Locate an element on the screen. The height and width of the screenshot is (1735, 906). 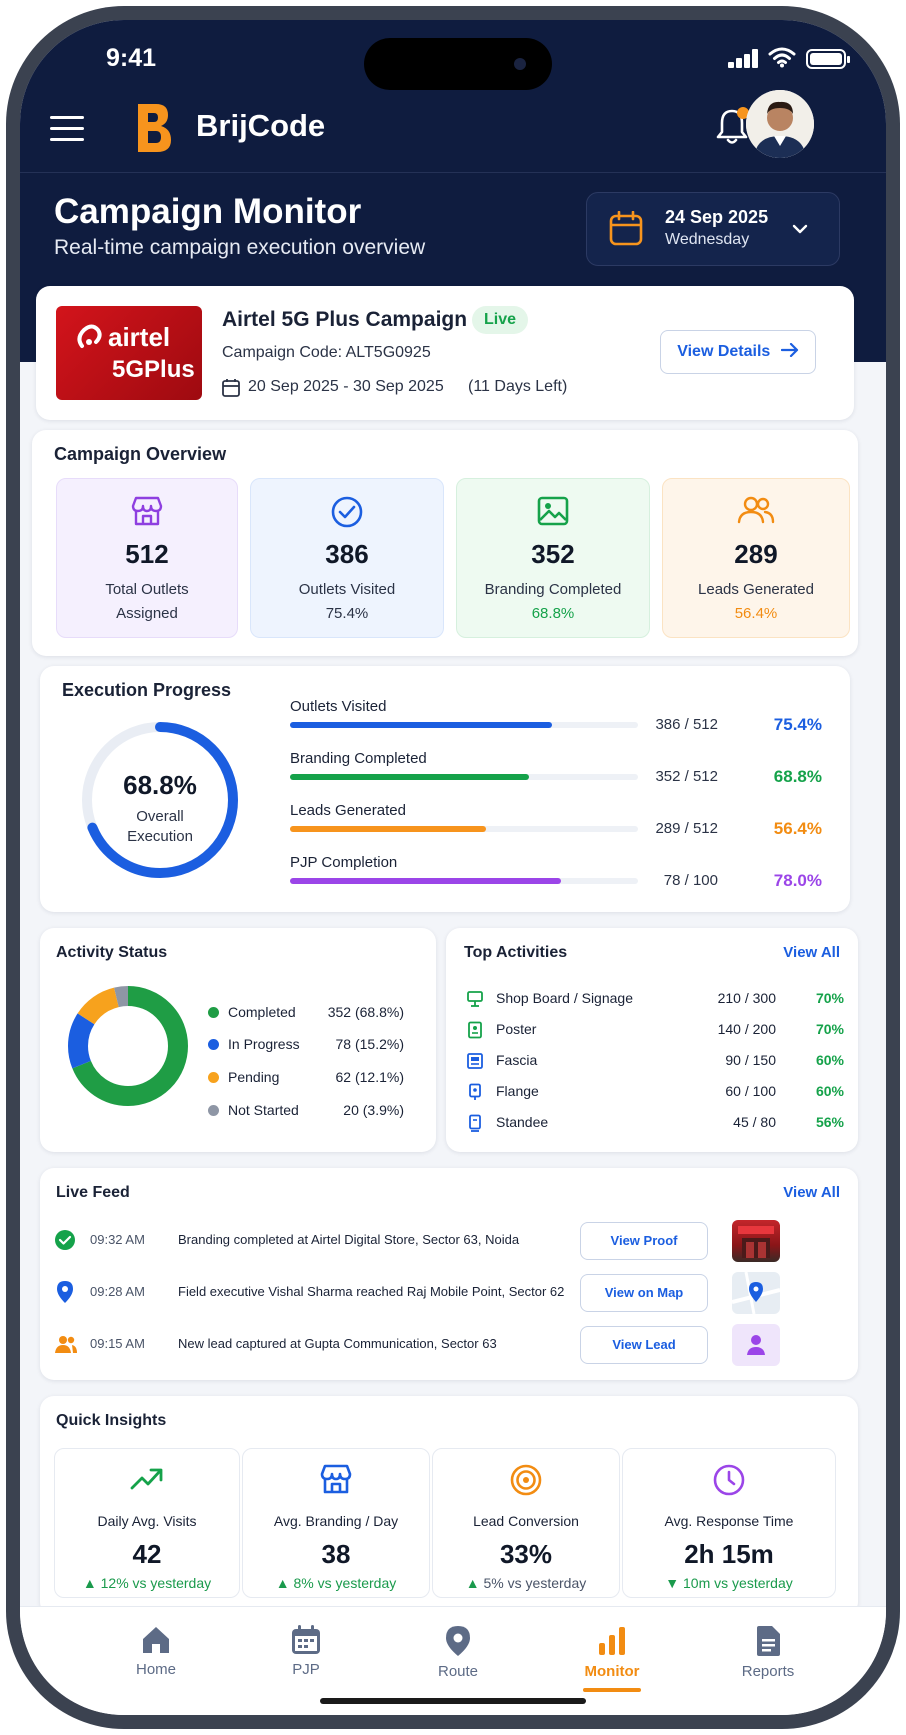
stat-label: Outlets Visited is located at coordinates (347, 589).